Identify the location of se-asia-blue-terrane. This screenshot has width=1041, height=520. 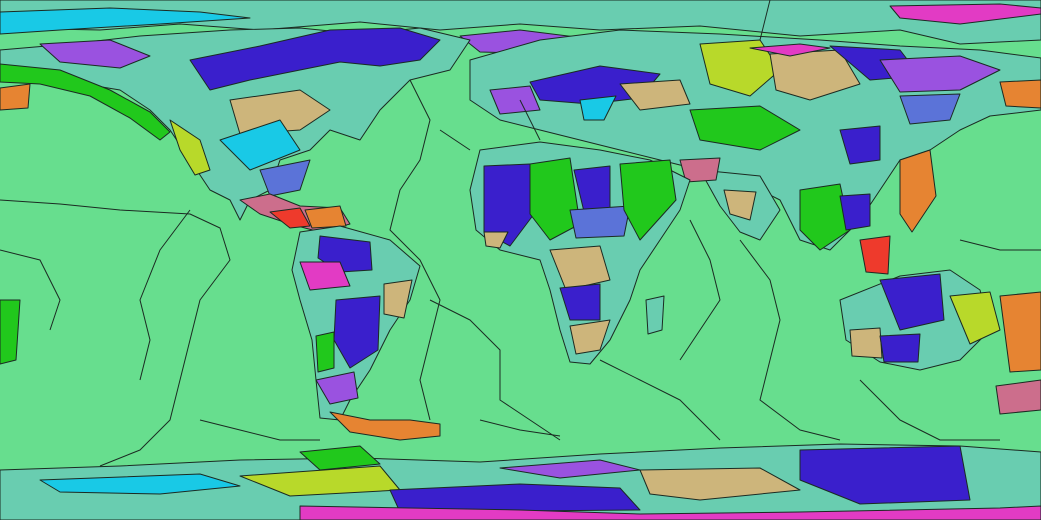
(855, 212).